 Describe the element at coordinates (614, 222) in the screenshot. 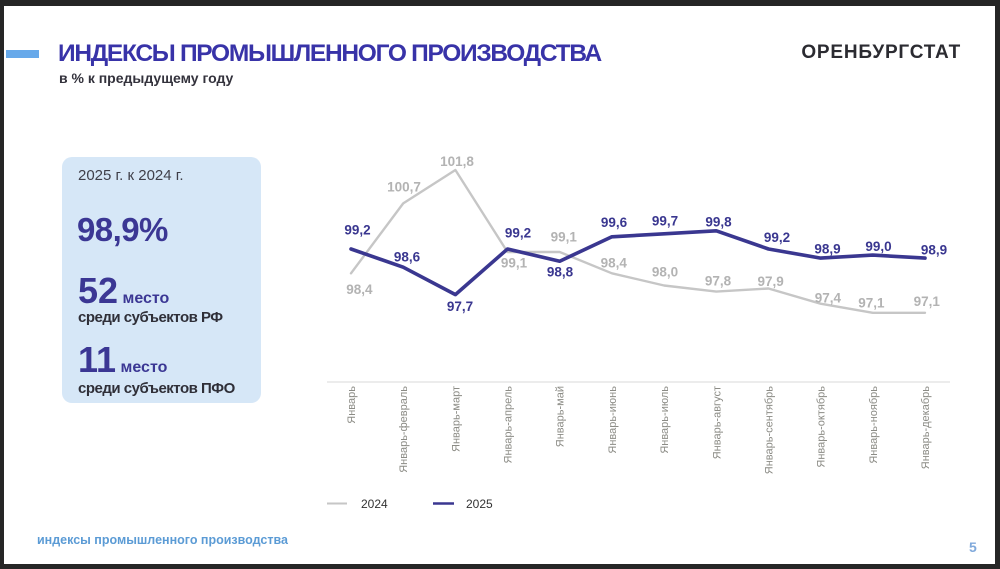

I see `svg-text: 99,6` at that location.